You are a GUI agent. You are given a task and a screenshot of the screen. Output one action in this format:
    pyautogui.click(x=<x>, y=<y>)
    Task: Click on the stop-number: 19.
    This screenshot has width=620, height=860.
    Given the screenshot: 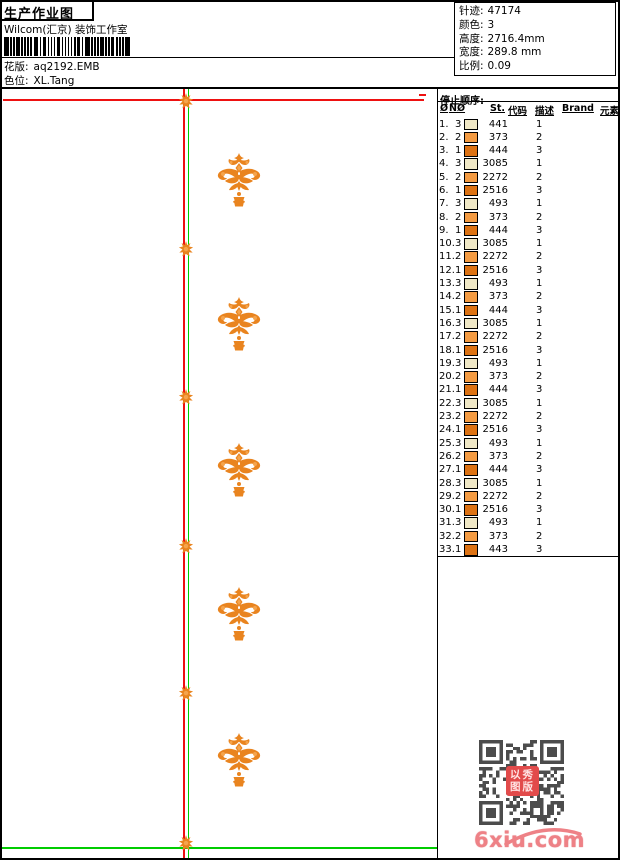 What is the action you would take?
    pyautogui.click(x=447, y=363)
    